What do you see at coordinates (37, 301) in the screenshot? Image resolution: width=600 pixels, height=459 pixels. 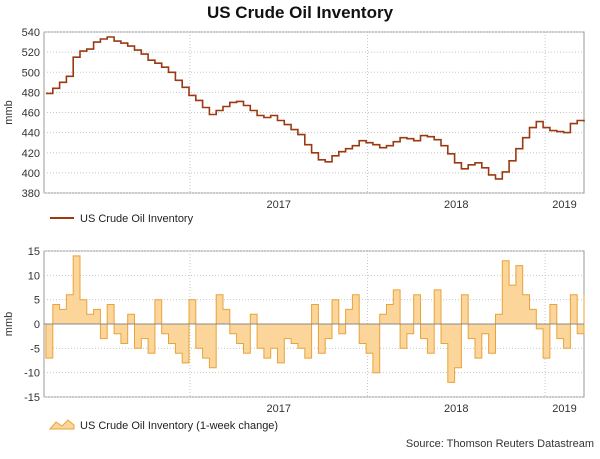 I see `y-tick-label: 5` at bounding box center [37, 301].